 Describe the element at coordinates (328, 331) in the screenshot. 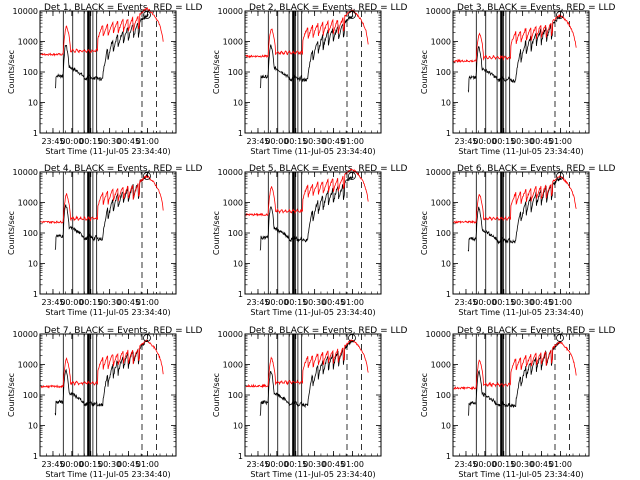

I see `panel-title: Det 8, BLACK = Events, RED = LLD` at that location.